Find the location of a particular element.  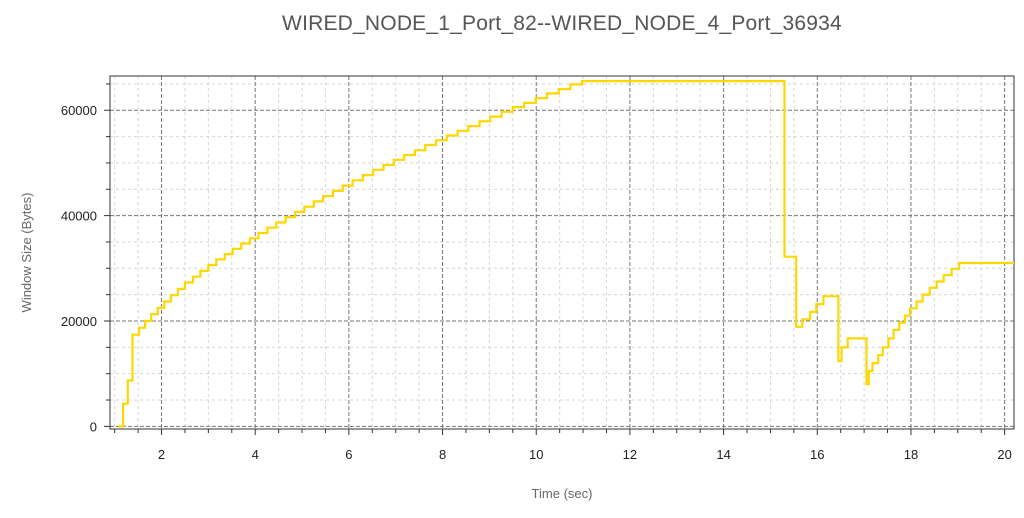

y-tick-label: 0 is located at coordinates (93, 426).